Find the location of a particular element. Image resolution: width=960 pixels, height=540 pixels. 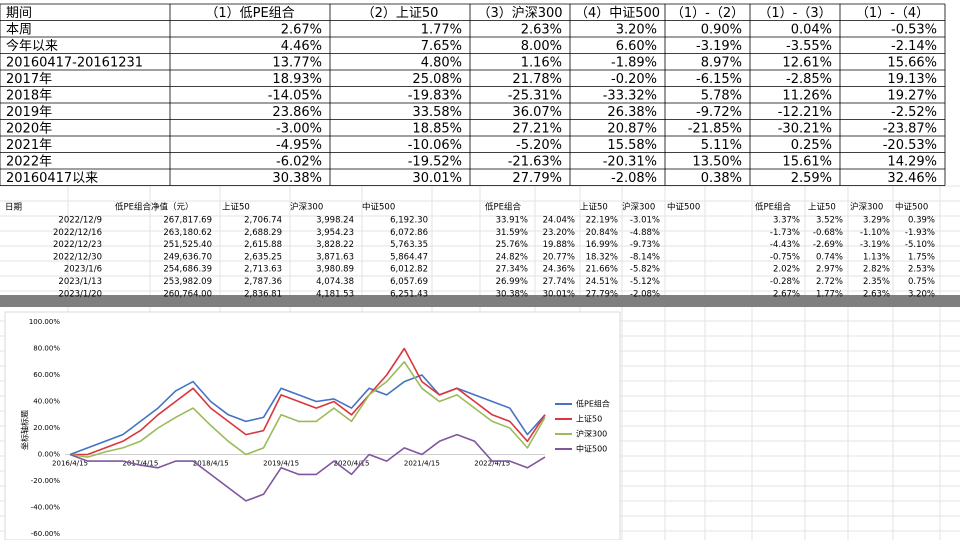

weekly-cell: 1.75% is located at coordinates (921, 257).